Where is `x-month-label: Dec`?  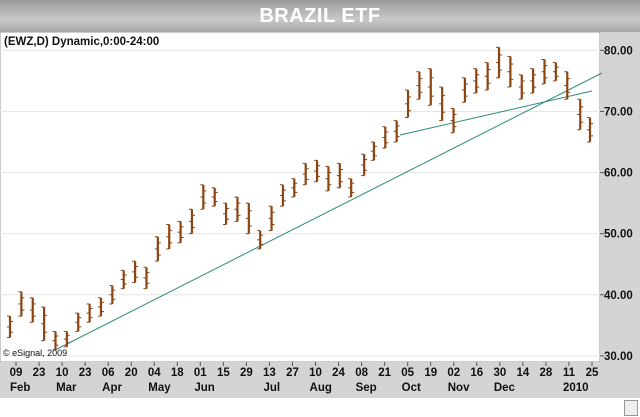 x-month-label: Dec is located at coordinates (505, 388).